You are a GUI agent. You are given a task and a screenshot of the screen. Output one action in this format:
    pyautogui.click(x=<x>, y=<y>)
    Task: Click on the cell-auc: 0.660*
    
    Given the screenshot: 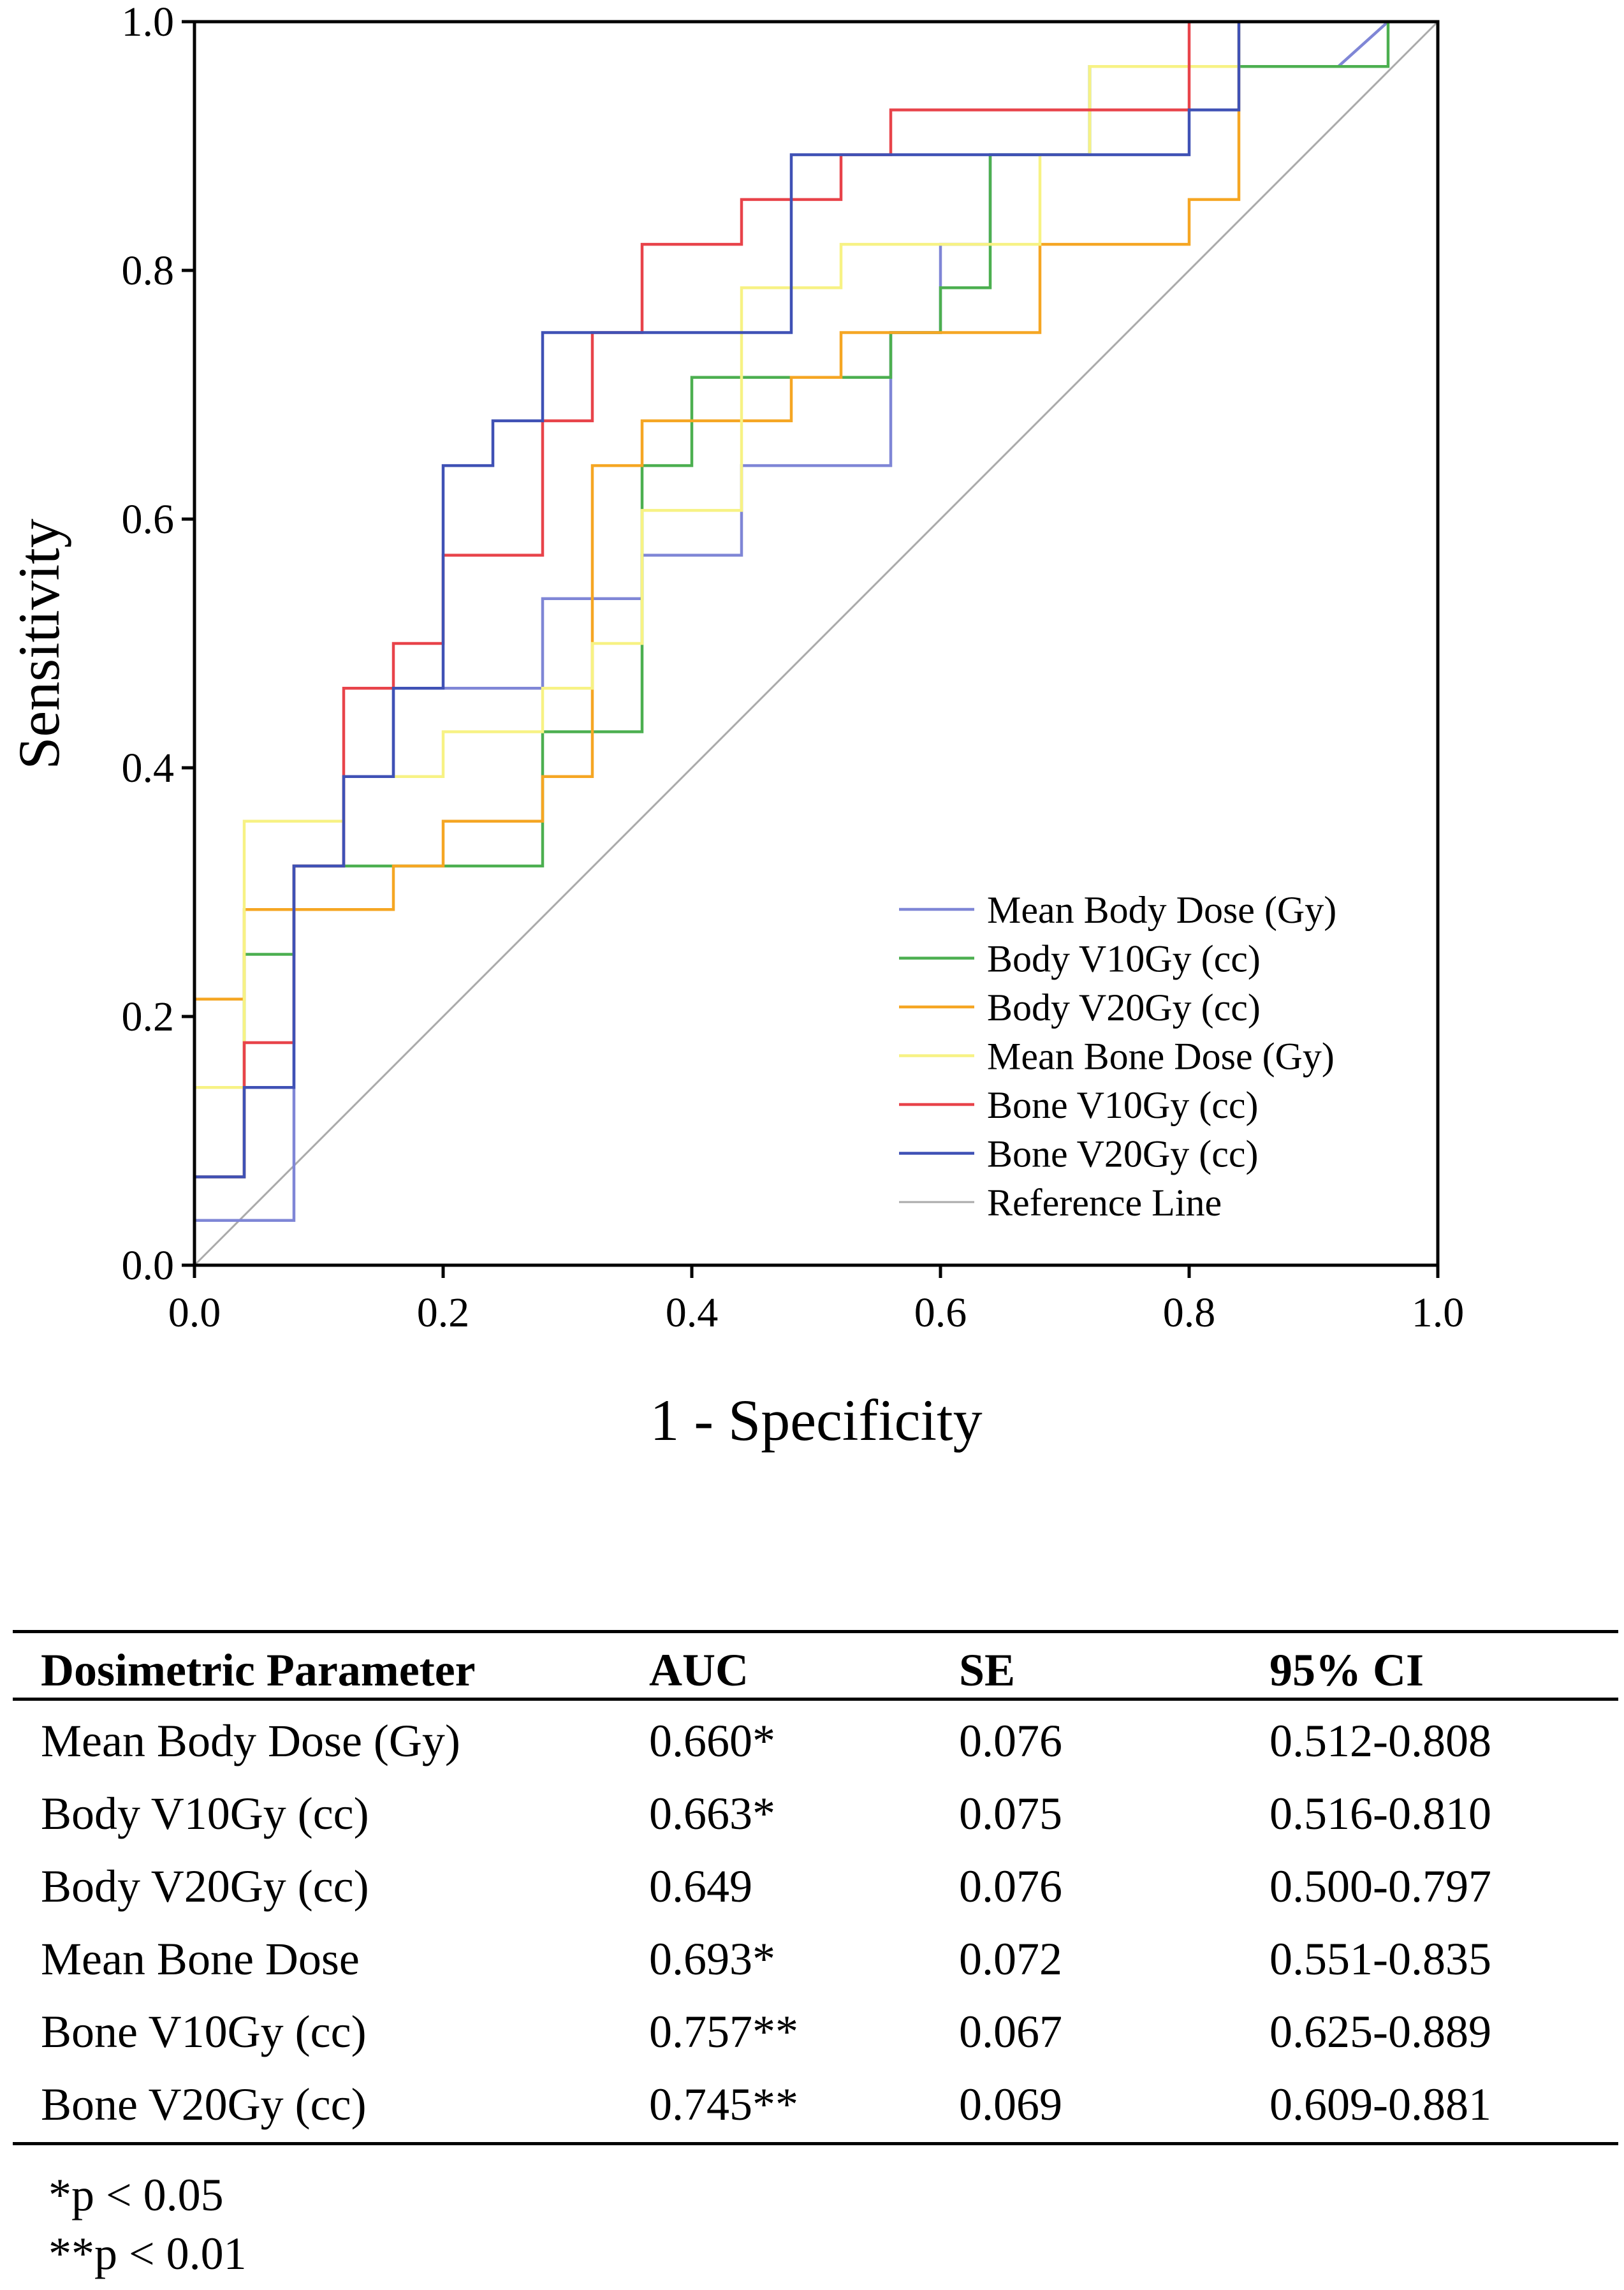 What is the action you would take?
    pyautogui.click(x=712, y=1740)
    